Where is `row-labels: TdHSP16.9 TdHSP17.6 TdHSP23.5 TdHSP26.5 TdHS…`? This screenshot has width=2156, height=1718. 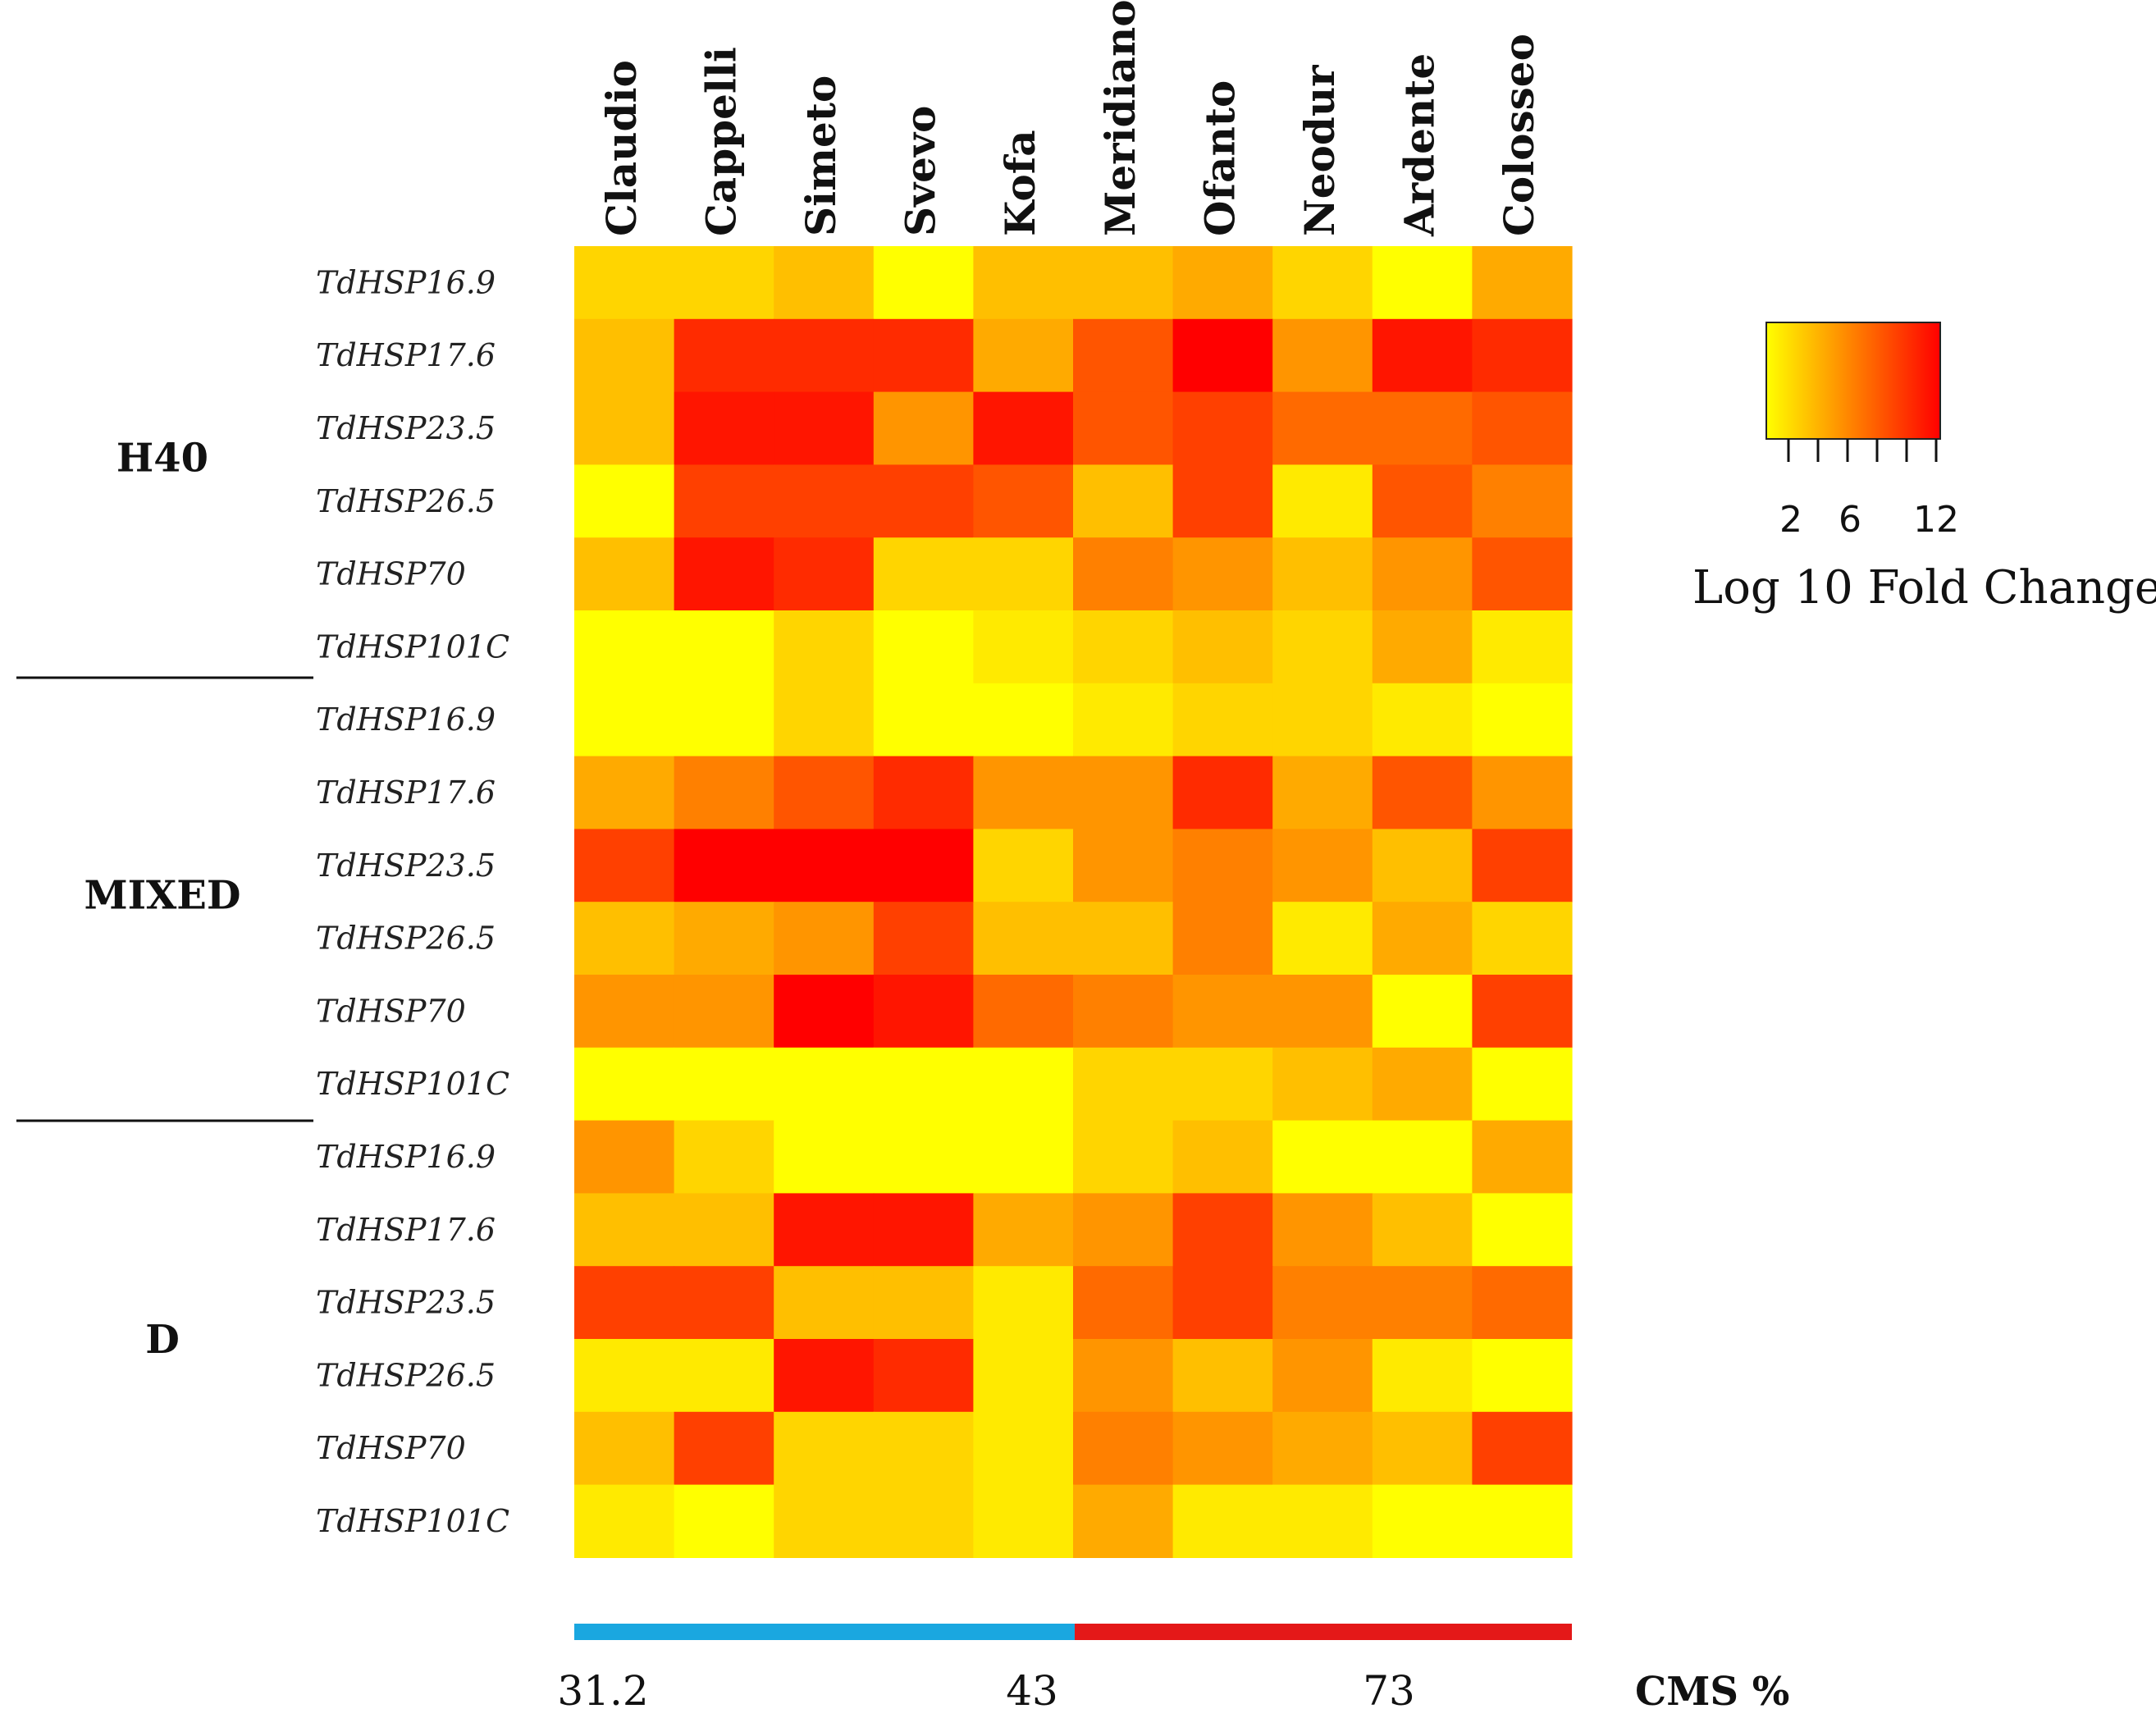
row-labels: TdHSP16.9 TdHSP17.6 TdHSP23.5 TdHSP26.5 TdHS… is located at coordinates (413, 901).